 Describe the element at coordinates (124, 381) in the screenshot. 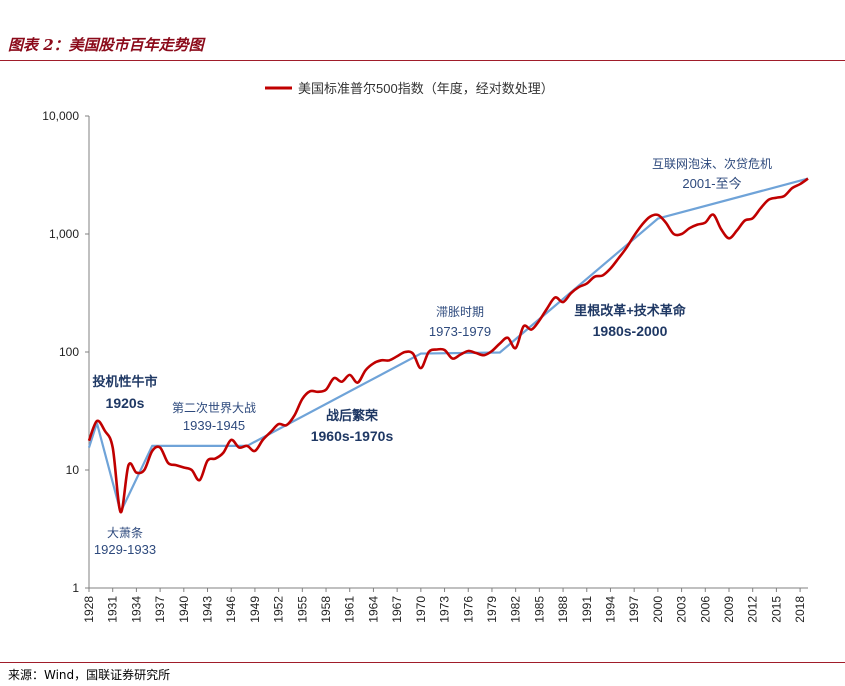

I see `annotation-title: 投机性牛市` at that location.